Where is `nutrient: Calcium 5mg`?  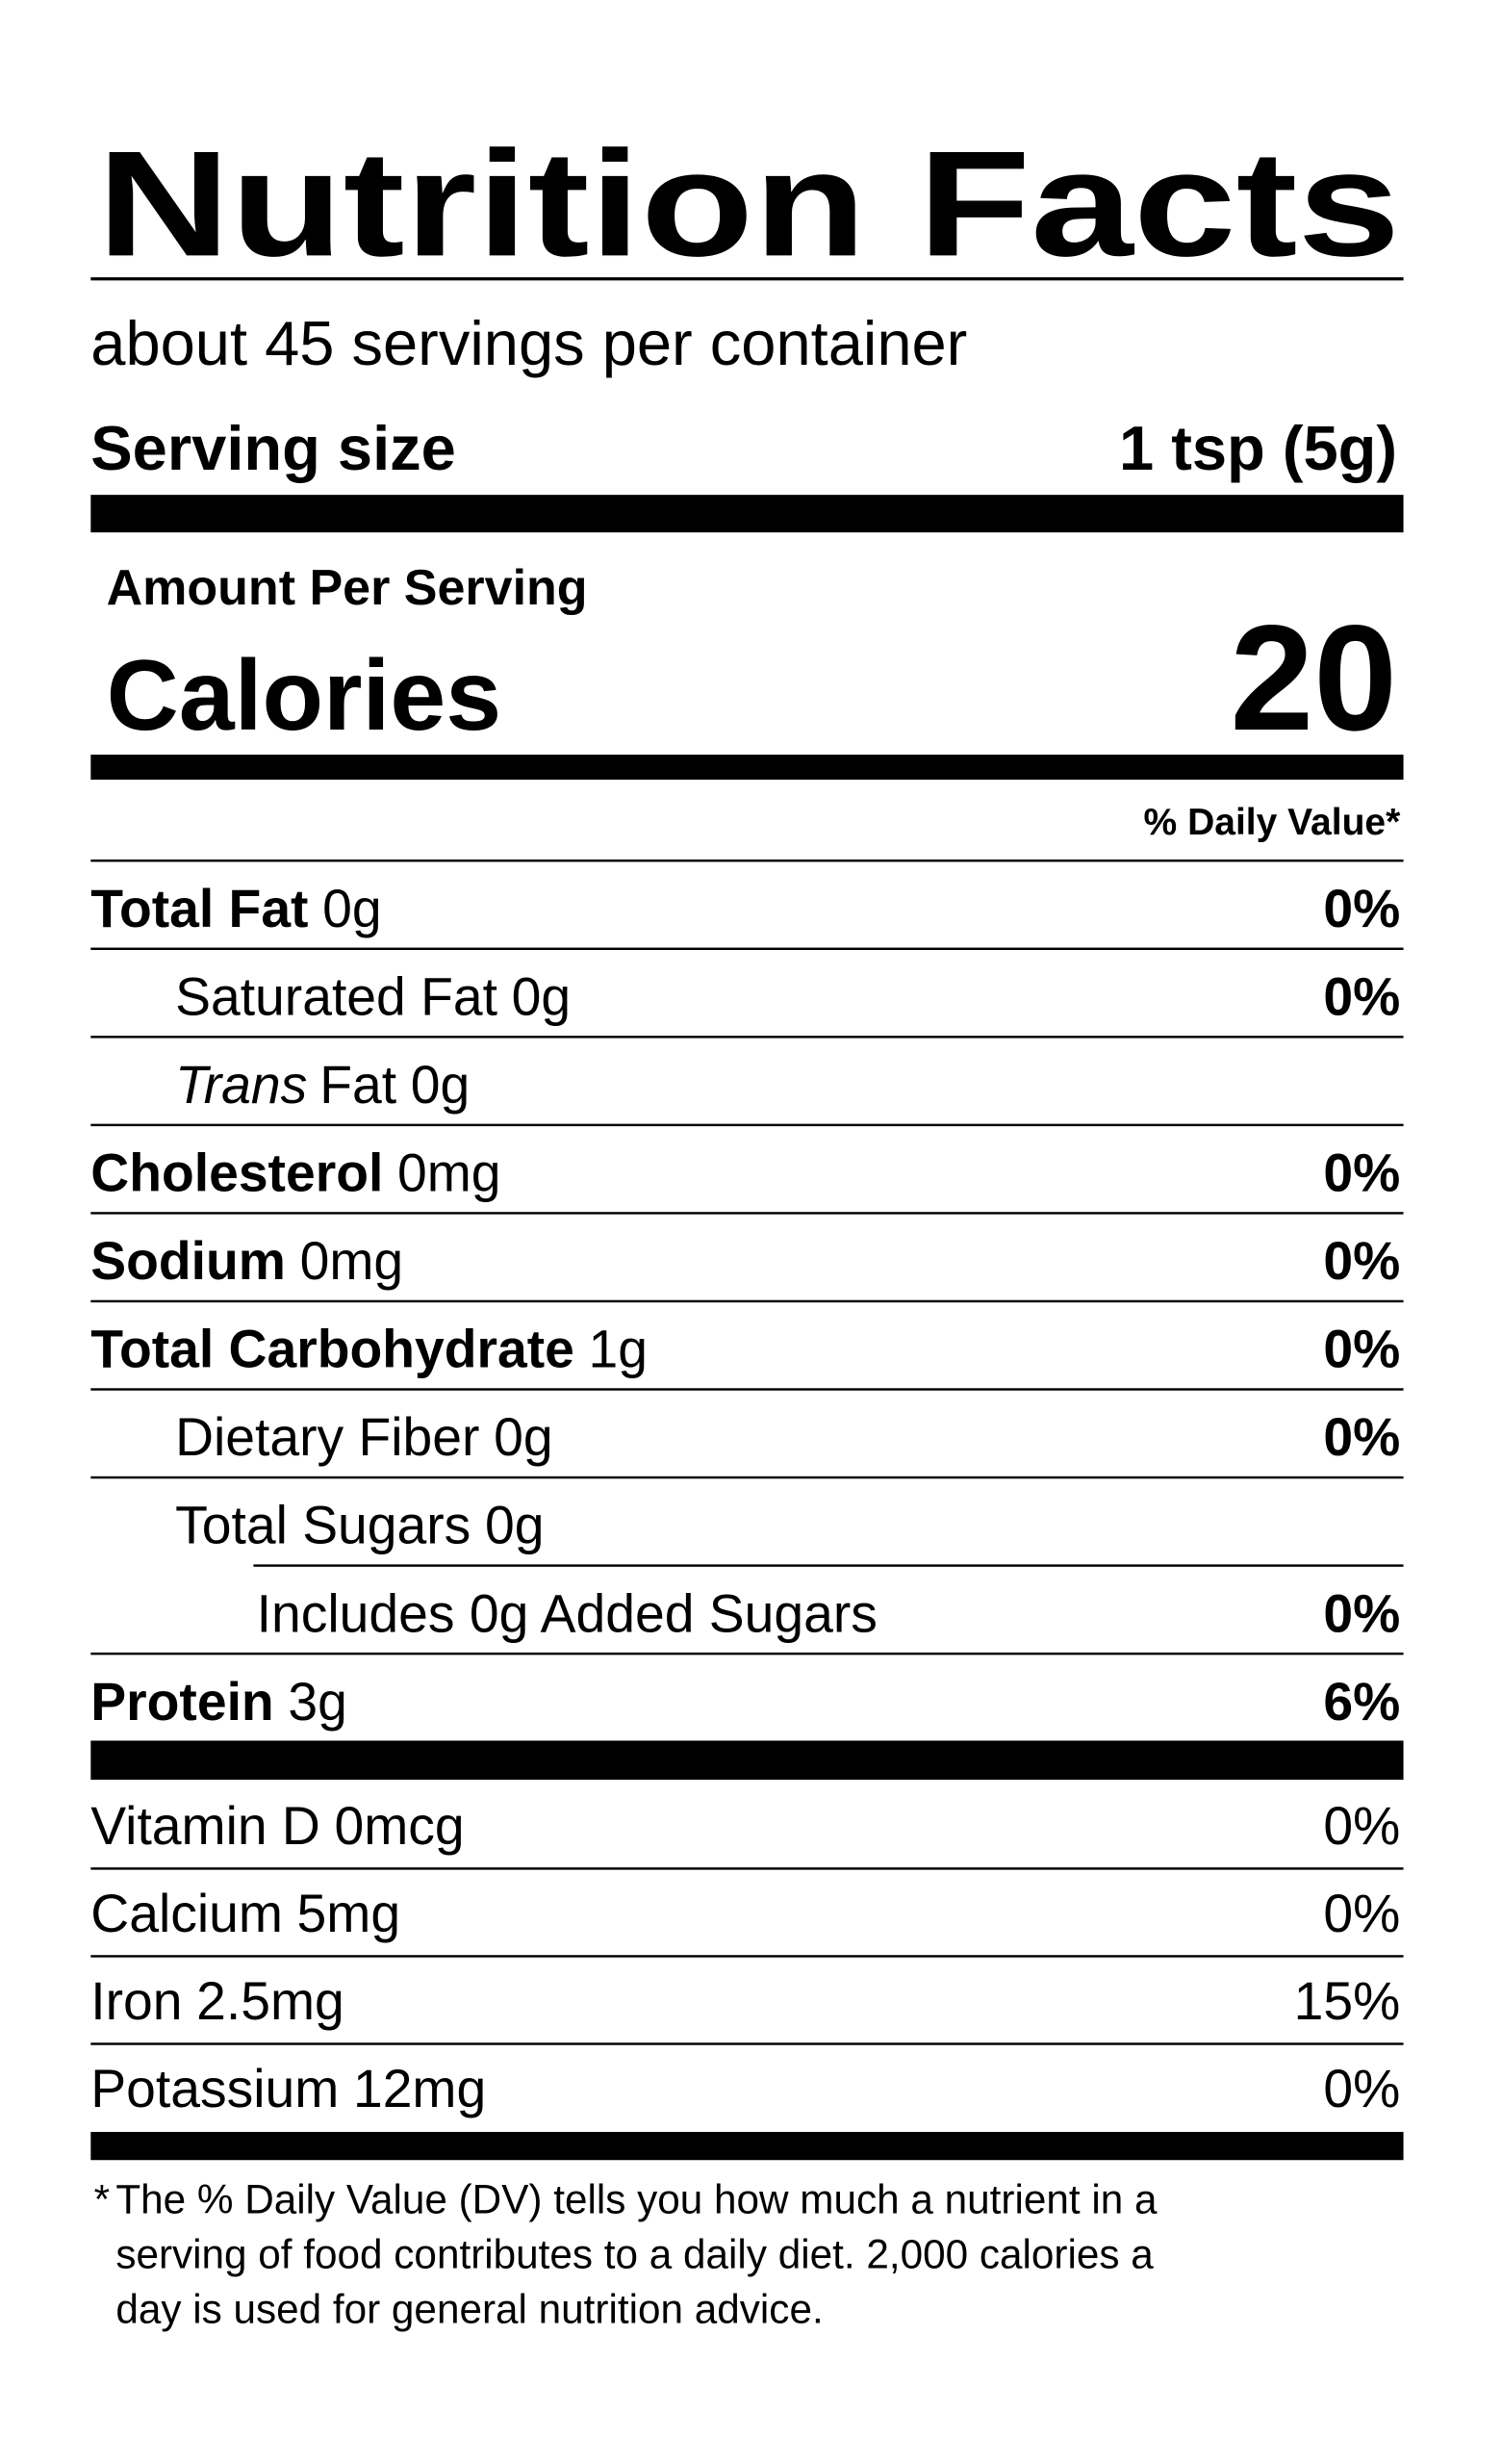 nutrient: Calcium 5mg is located at coordinates (245, 1913).